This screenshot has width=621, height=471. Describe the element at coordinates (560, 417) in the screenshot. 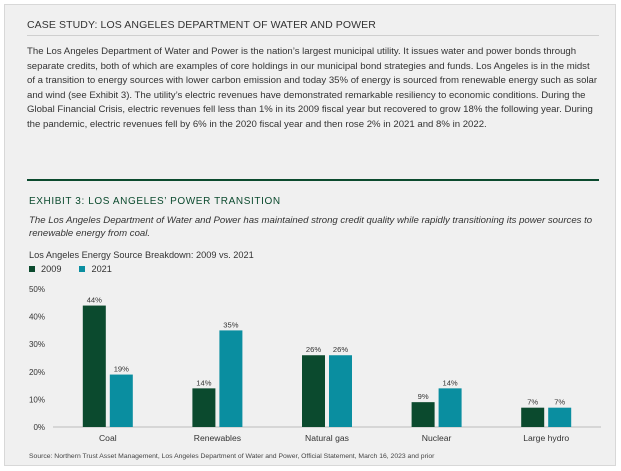

I see `bar-2021-large-hydro` at that location.